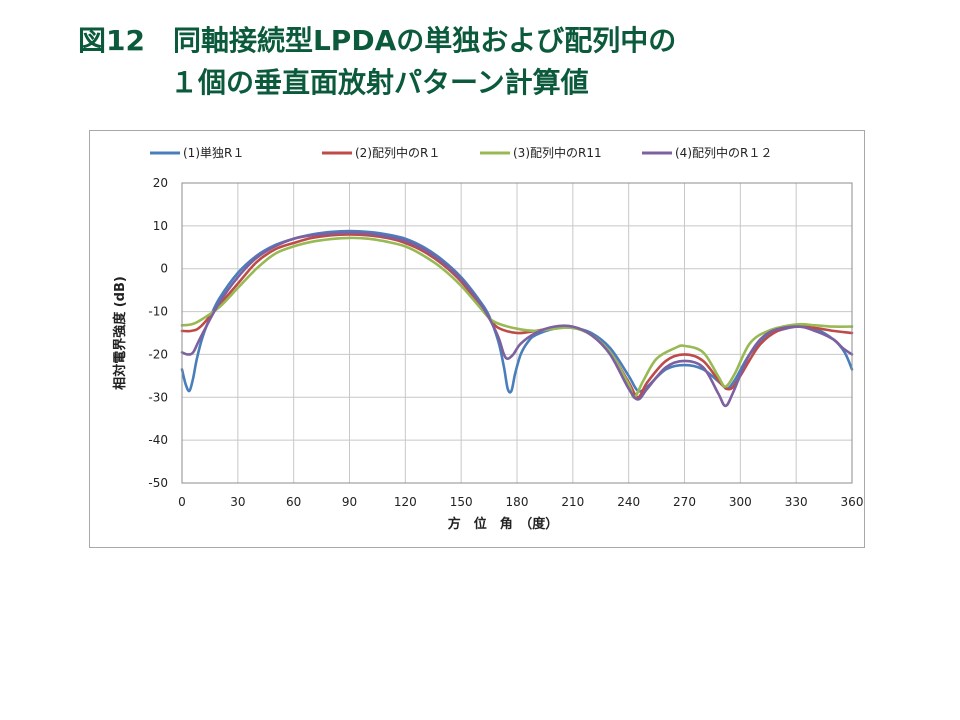 This screenshot has width=960, height=720. I want to click on legend-label-2: (2)配列中のR１, so click(397, 152).